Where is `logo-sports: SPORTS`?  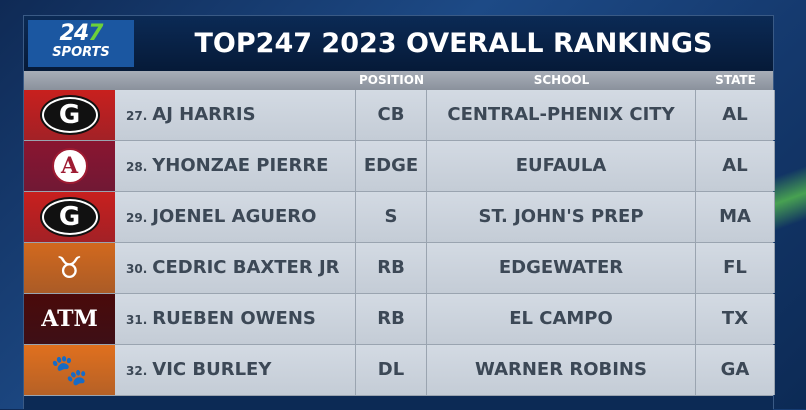
logo-sports: SPORTS is located at coordinates (81, 52).